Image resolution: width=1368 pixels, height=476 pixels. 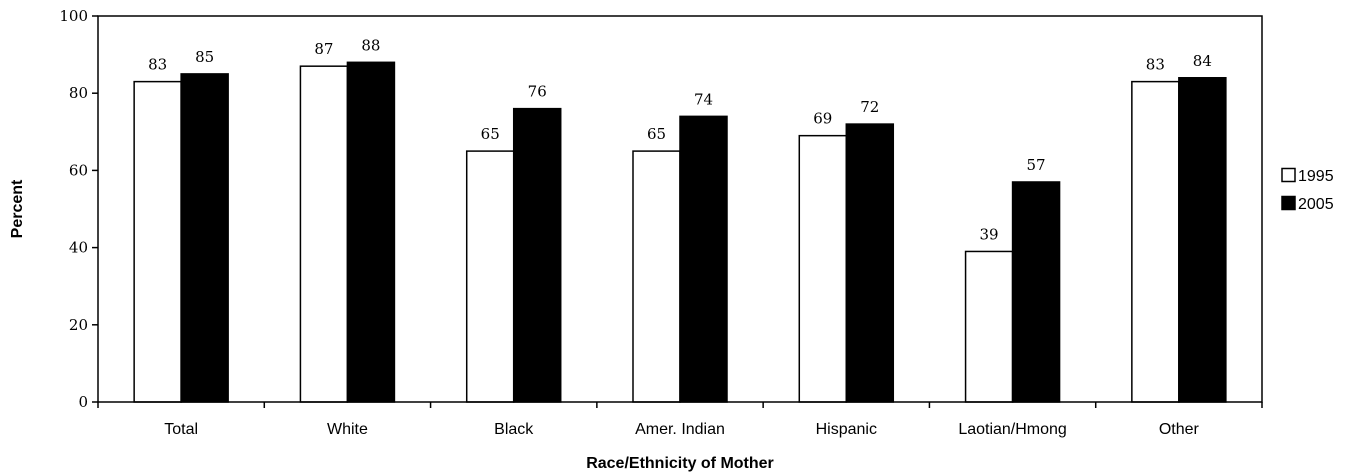 I want to click on legend-label-1995: 1995, so click(x=1316, y=176).